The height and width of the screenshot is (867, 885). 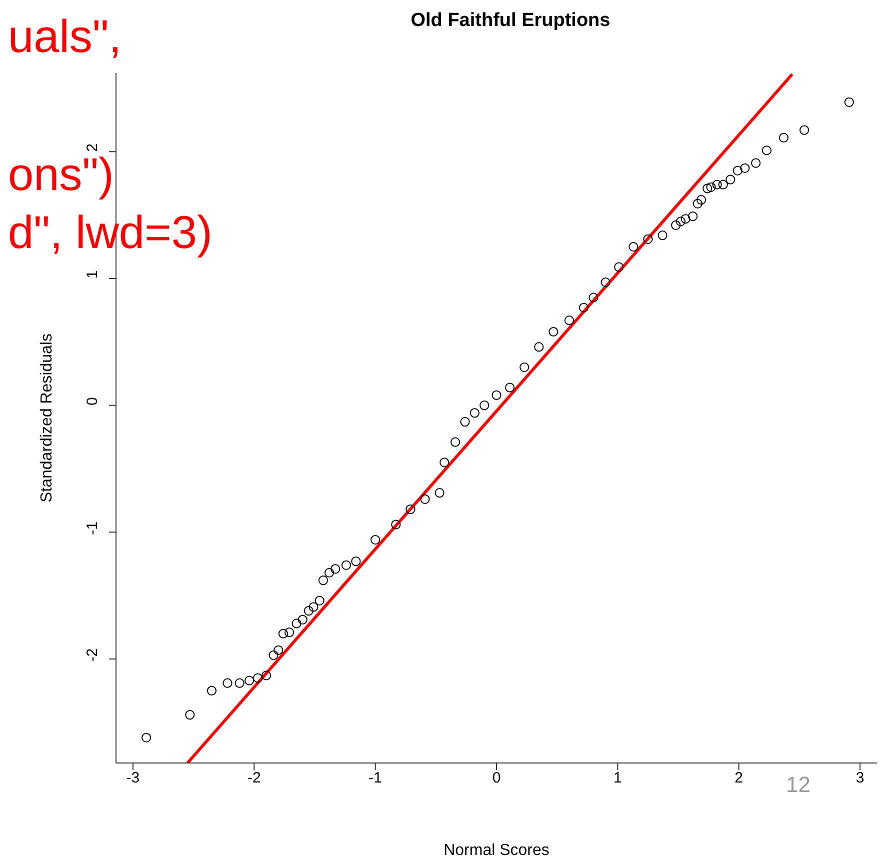 I want to click on text: uals",, so click(x=65, y=36).